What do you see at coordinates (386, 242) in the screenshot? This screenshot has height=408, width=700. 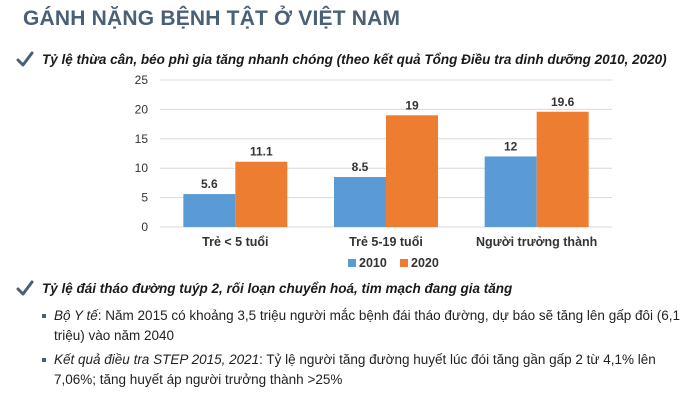 I see `x-category-label: Trẻ 5-19 tuổi` at bounding box center [386, 242].